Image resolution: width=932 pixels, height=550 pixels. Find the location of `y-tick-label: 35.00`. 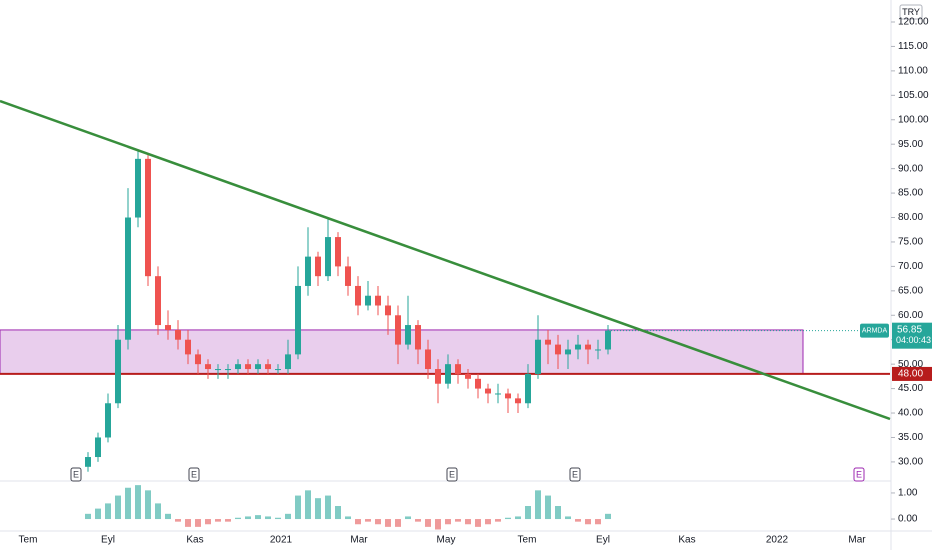

y-tick-label: 35.00 is located at coordinates (910, 437).